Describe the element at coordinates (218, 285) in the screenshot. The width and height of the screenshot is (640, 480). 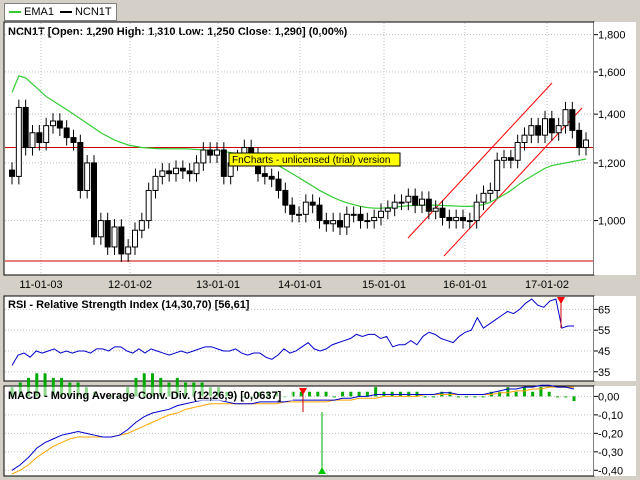
I see `x-tick-label: 13-01-01` at that location.